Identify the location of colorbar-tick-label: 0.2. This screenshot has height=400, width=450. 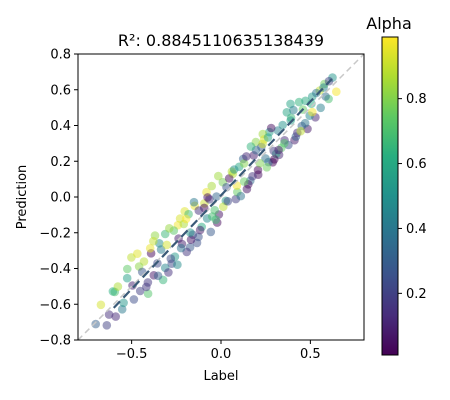
(416, 294).